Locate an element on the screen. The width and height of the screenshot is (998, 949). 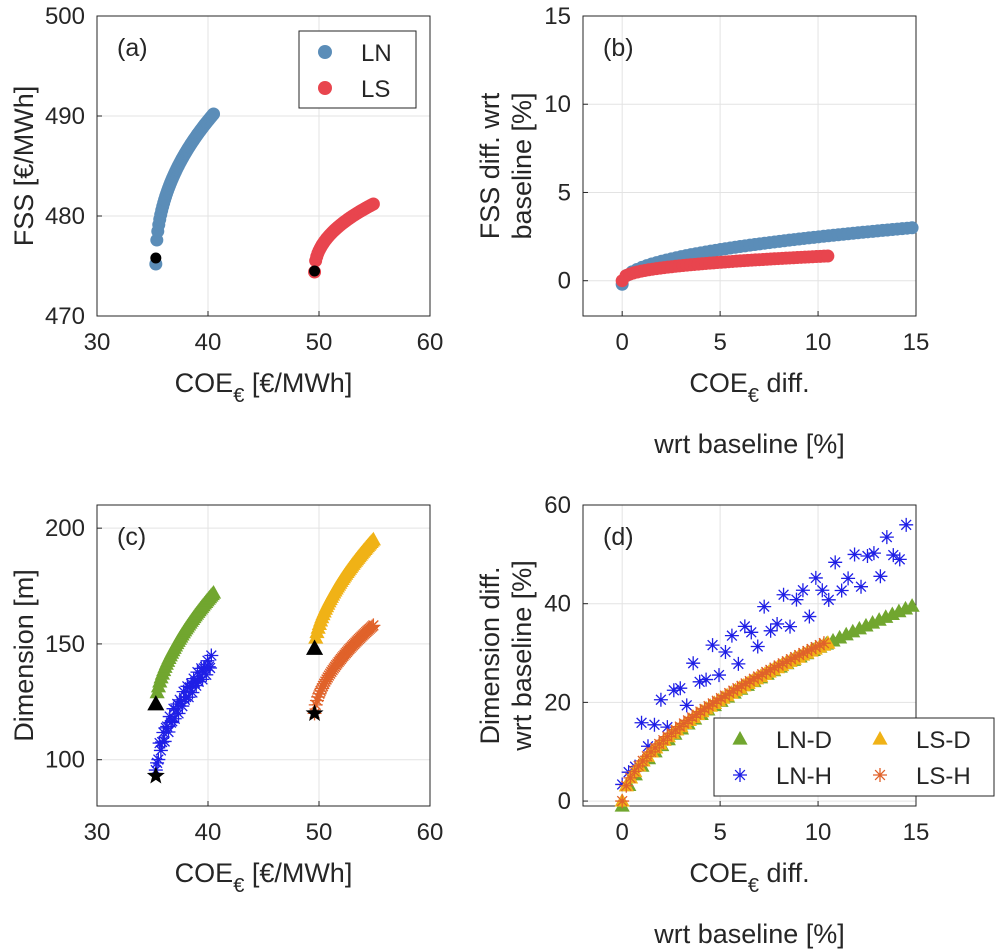
legend-label: LS-D is located at coordinates (943, 740).